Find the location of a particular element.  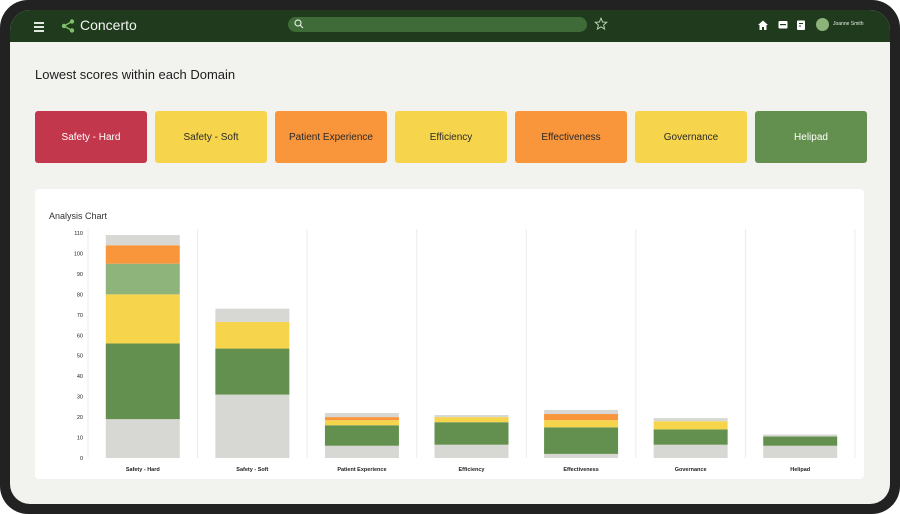

domain-card: Efficiency is located at coordinates (451, 137).